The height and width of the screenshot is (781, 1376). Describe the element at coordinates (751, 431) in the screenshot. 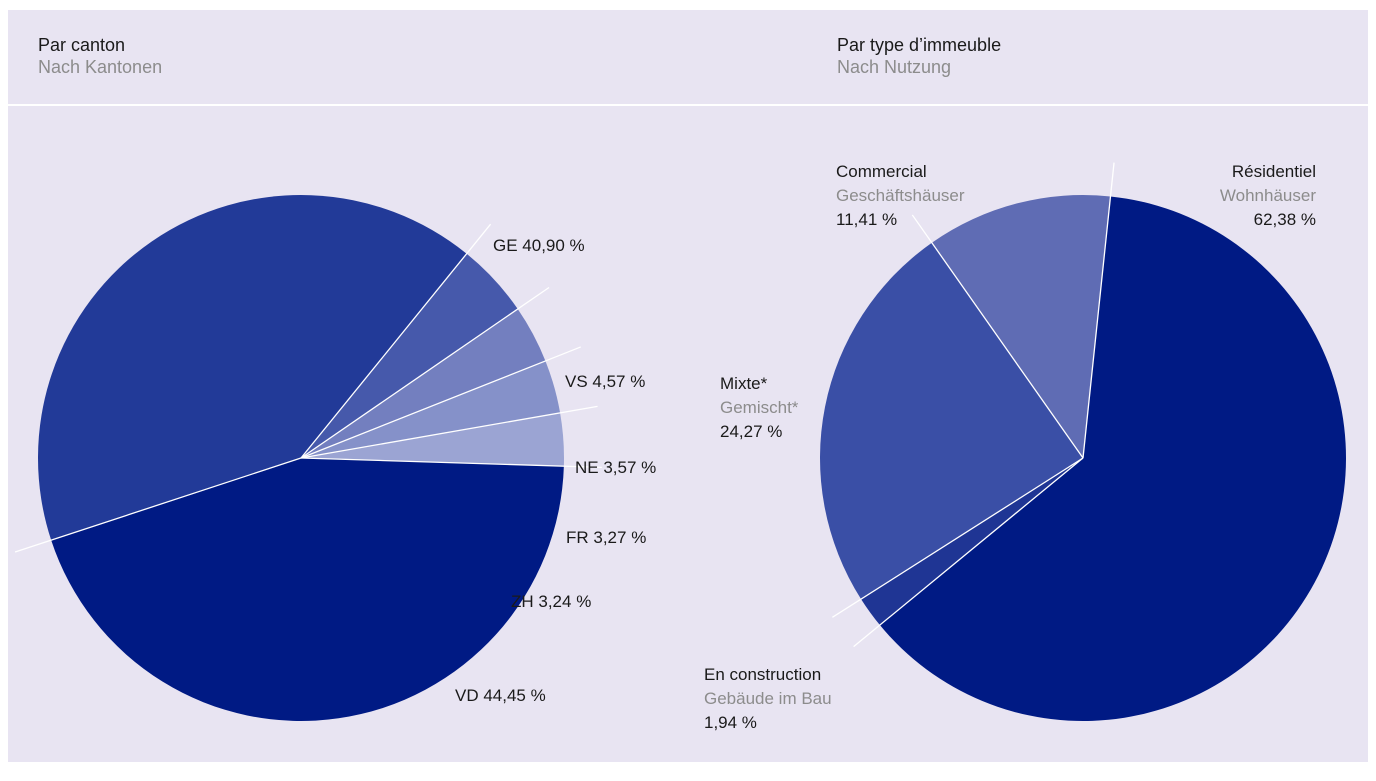

I see `value-mixte: 24,27 %` at that location.